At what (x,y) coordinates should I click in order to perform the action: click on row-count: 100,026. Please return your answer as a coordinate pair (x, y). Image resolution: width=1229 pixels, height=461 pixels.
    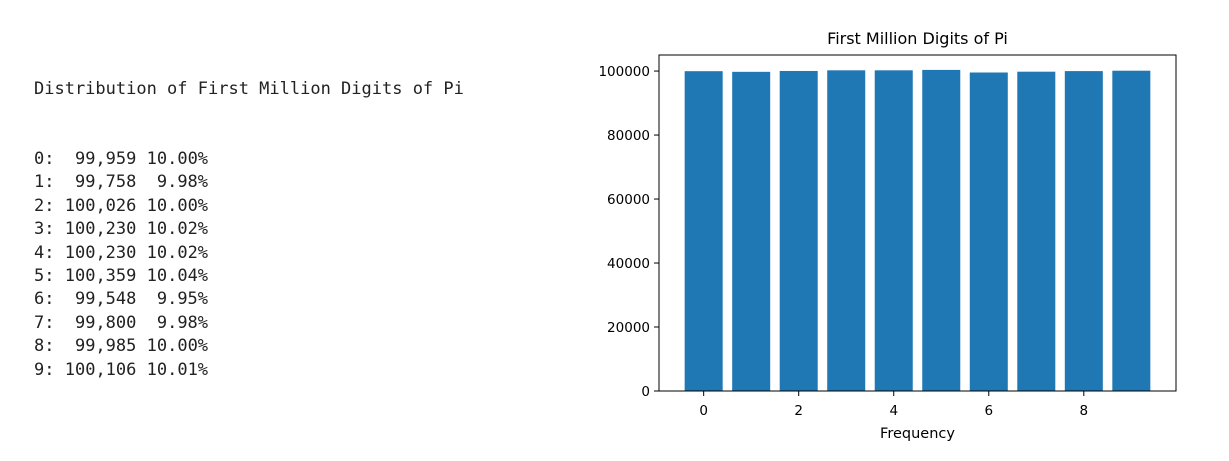
    Looking at the image, I should click on (100, 205).